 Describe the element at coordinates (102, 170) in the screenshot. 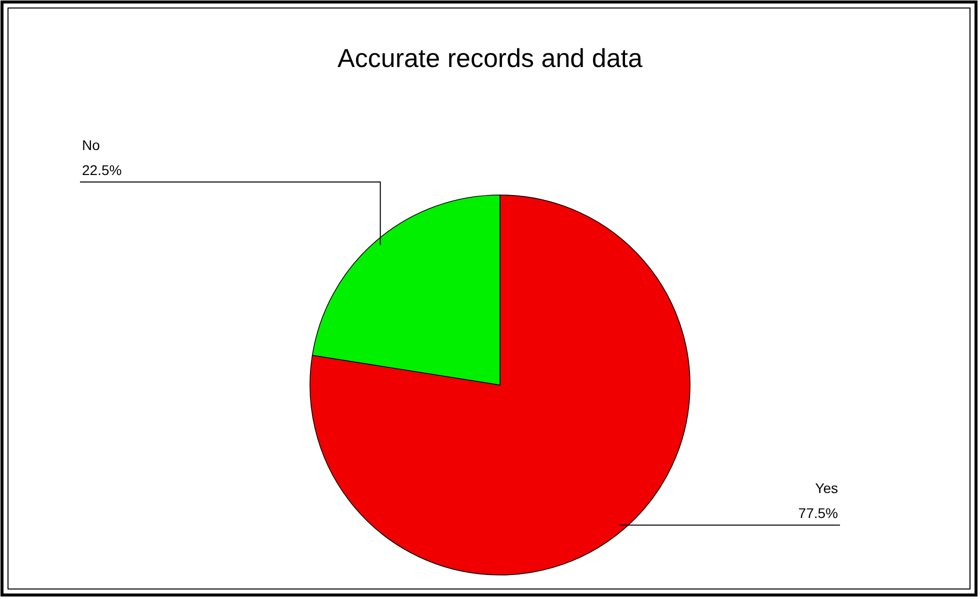

I see `data-label: 22.5%` at that location.